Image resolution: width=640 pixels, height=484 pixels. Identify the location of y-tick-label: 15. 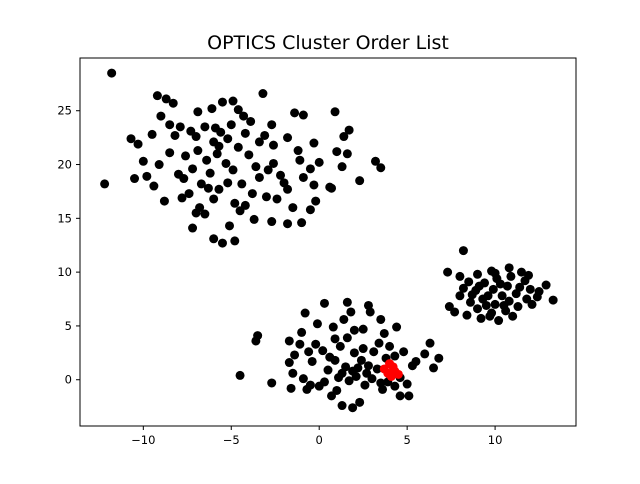
(64, 218).